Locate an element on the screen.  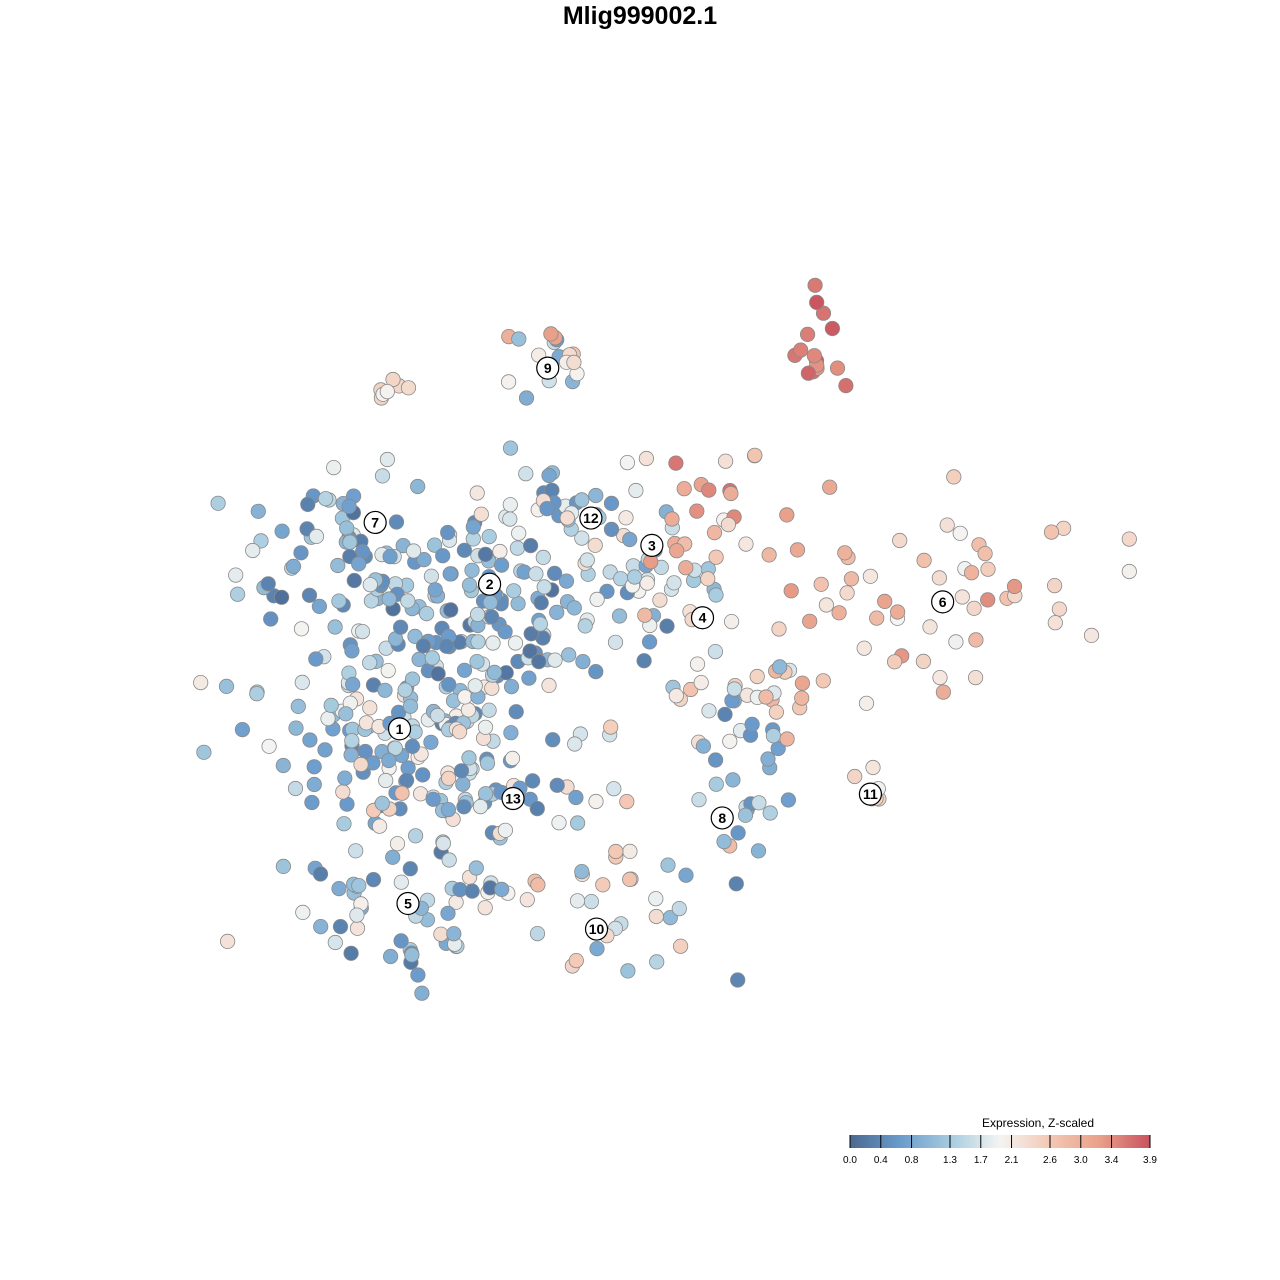
cluster-label-text: 4 is located at coordinates (703, 618).